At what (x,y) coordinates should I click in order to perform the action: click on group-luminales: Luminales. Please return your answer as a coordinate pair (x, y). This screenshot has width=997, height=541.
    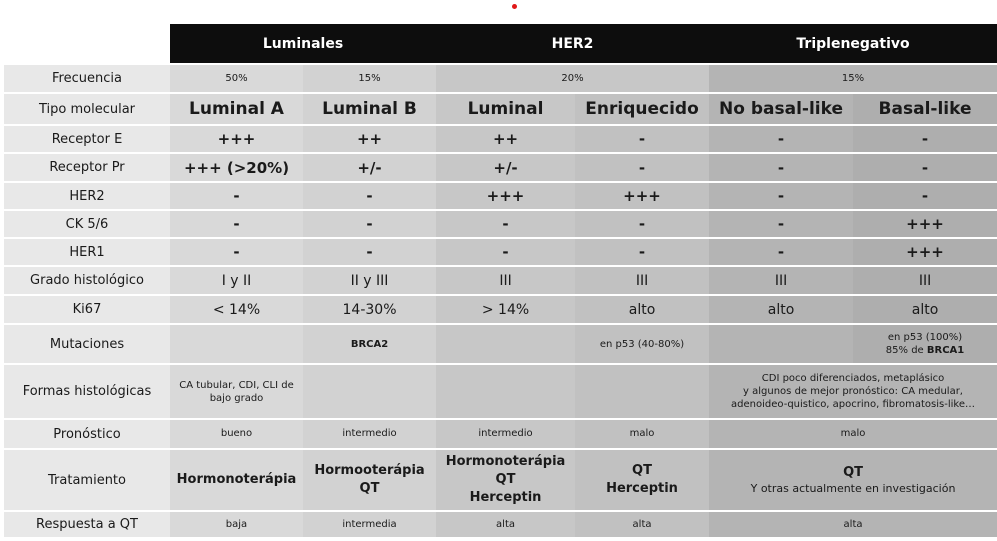
    Looking at the image, I should click on (303, 43).